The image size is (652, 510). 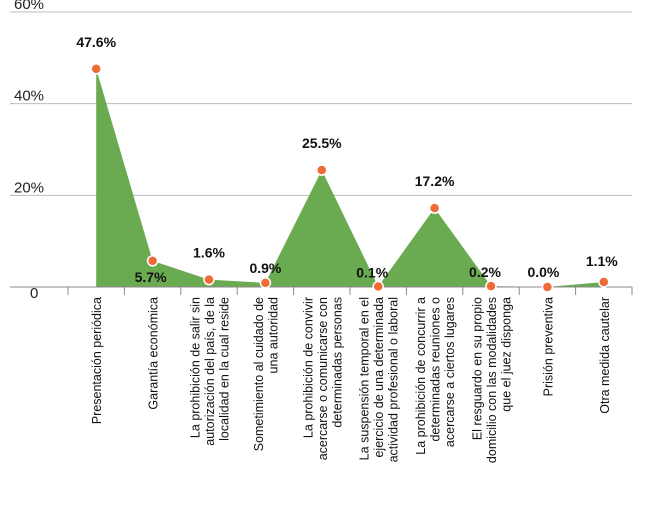 I want to click on y-tick-label: 0, so click(x=34, y=293).